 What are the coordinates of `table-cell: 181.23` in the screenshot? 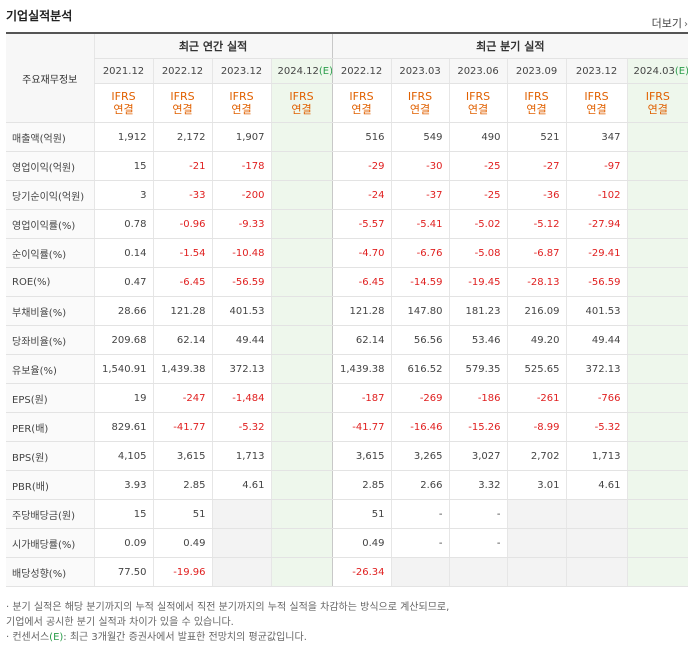 It's located at (478, 311).